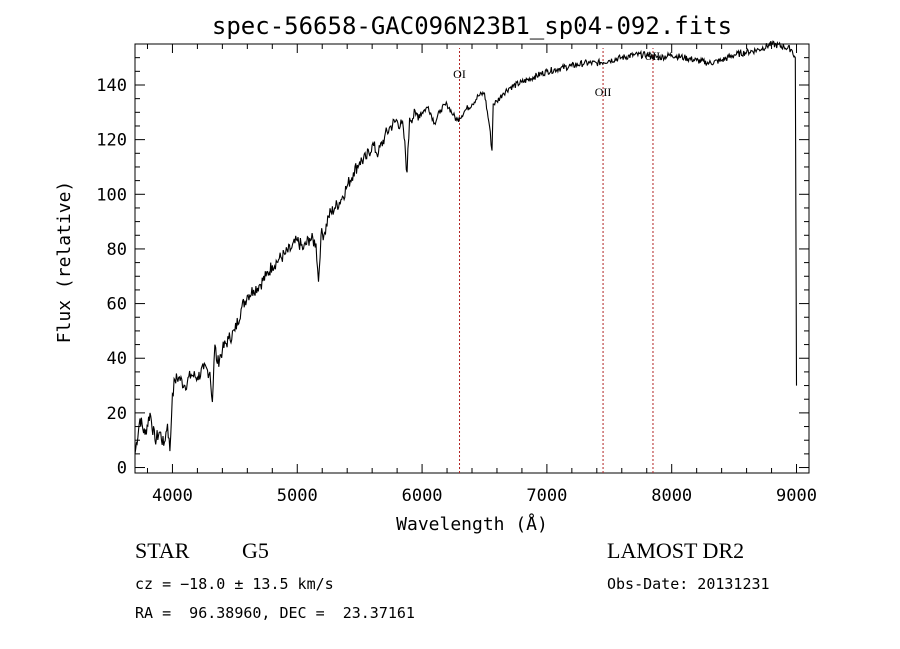 The height and width of the screenshot is (649, 900). I want to click on x-axis-label: Wavelength (Å), so click(472, 524).